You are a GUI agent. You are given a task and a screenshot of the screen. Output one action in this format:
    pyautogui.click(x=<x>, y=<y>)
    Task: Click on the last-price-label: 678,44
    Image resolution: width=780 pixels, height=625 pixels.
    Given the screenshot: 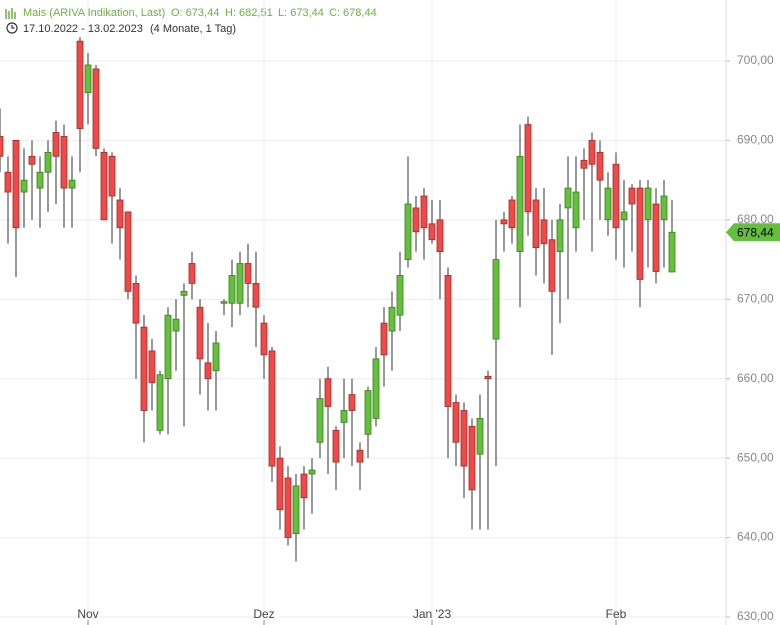 What is the action you would take?
    pyautogui.click(x=755, y=232)
    